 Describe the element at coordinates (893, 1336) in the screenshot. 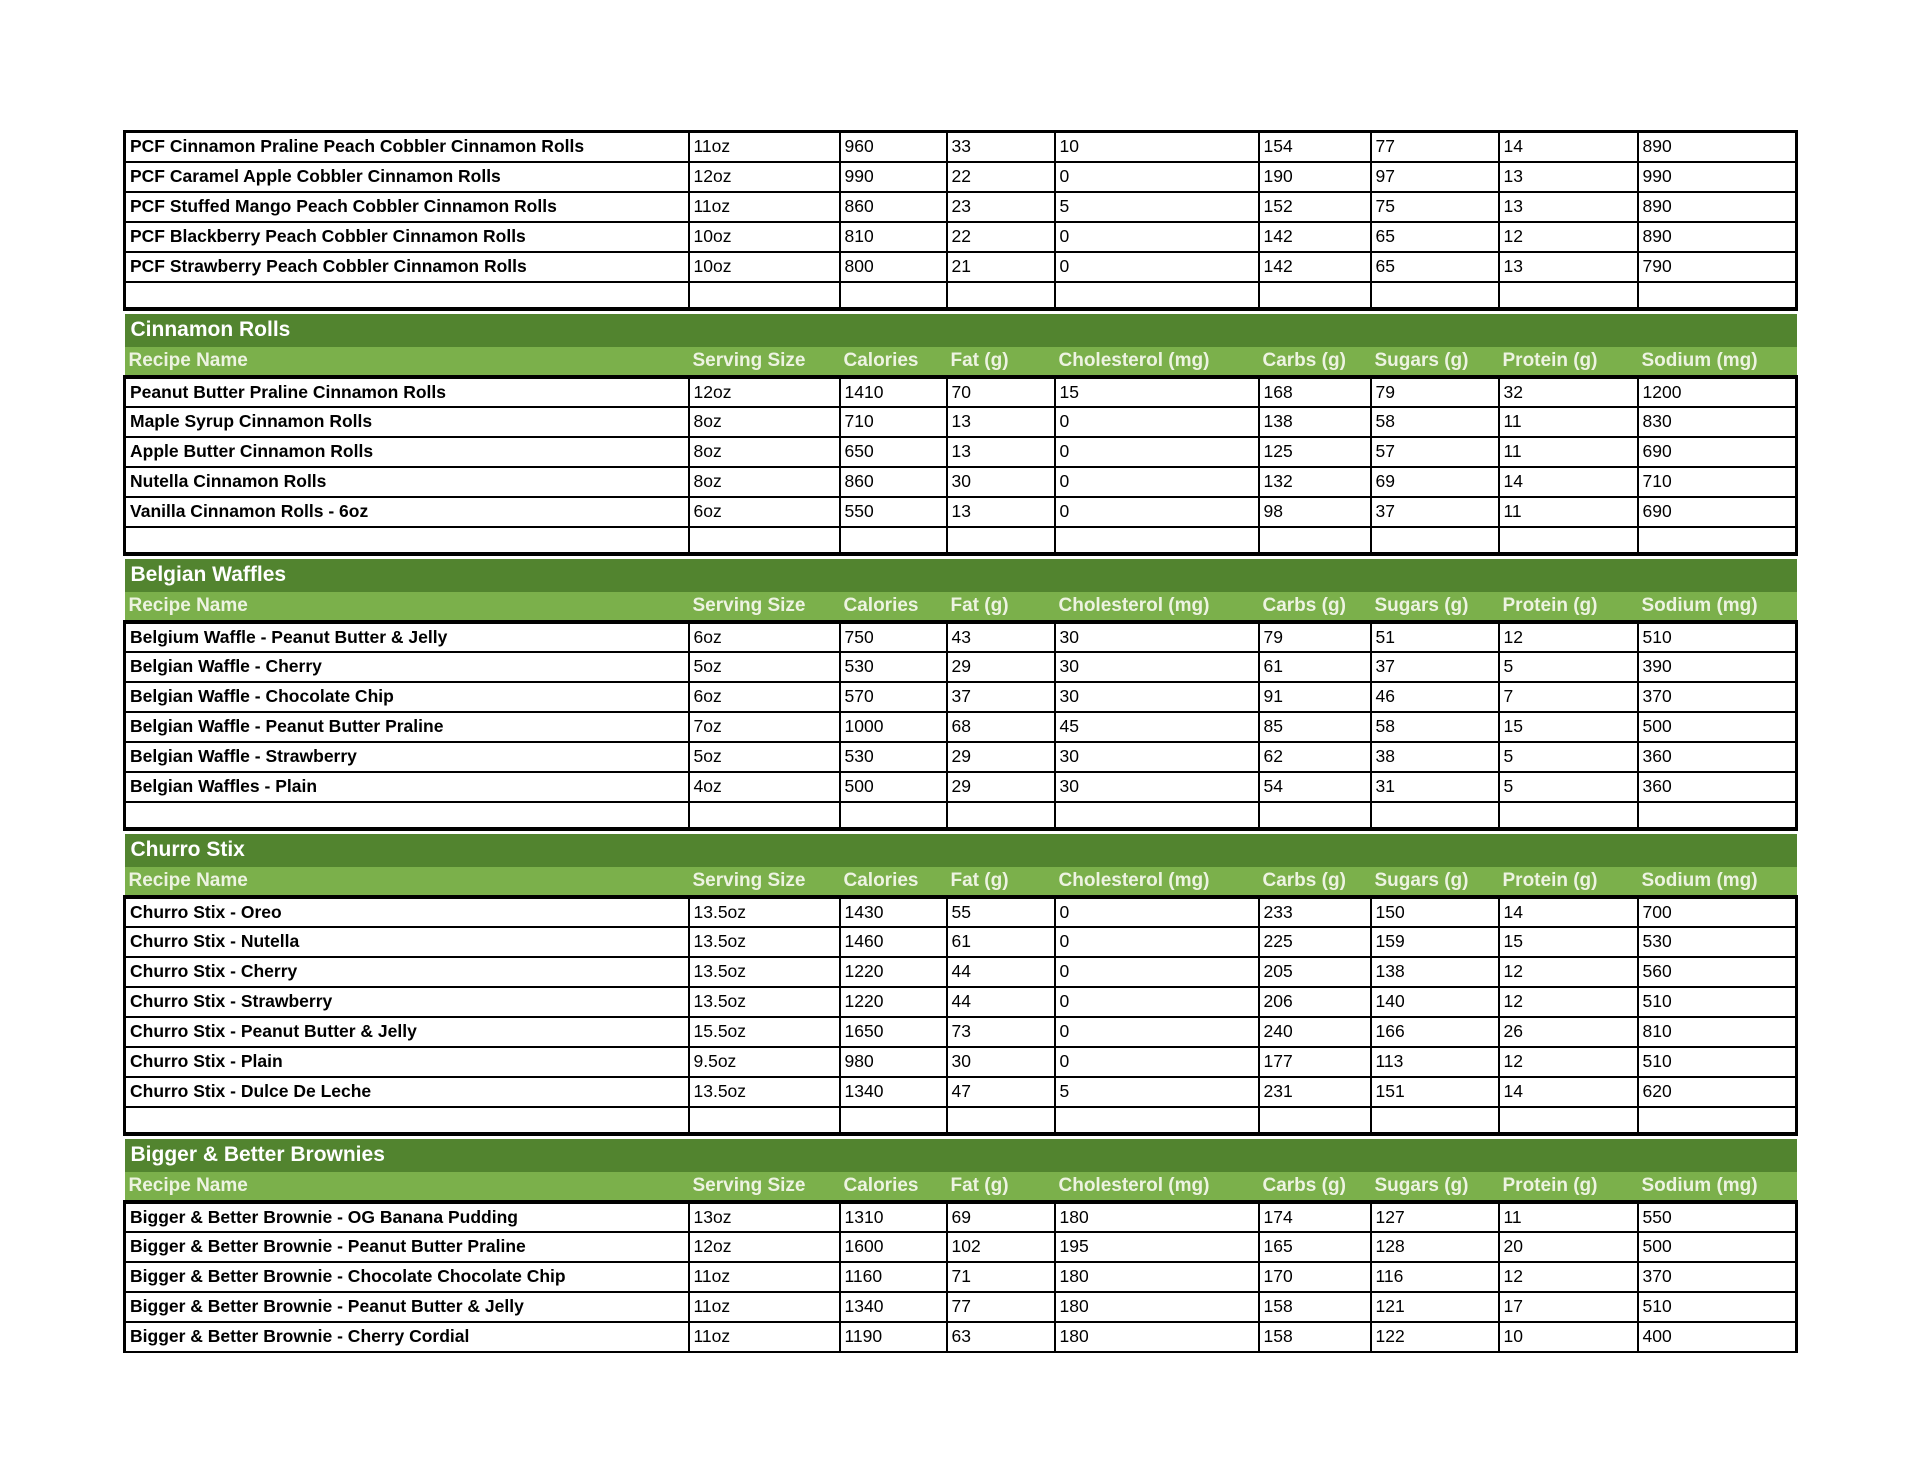

I see `table-cell: 1190` at that location.